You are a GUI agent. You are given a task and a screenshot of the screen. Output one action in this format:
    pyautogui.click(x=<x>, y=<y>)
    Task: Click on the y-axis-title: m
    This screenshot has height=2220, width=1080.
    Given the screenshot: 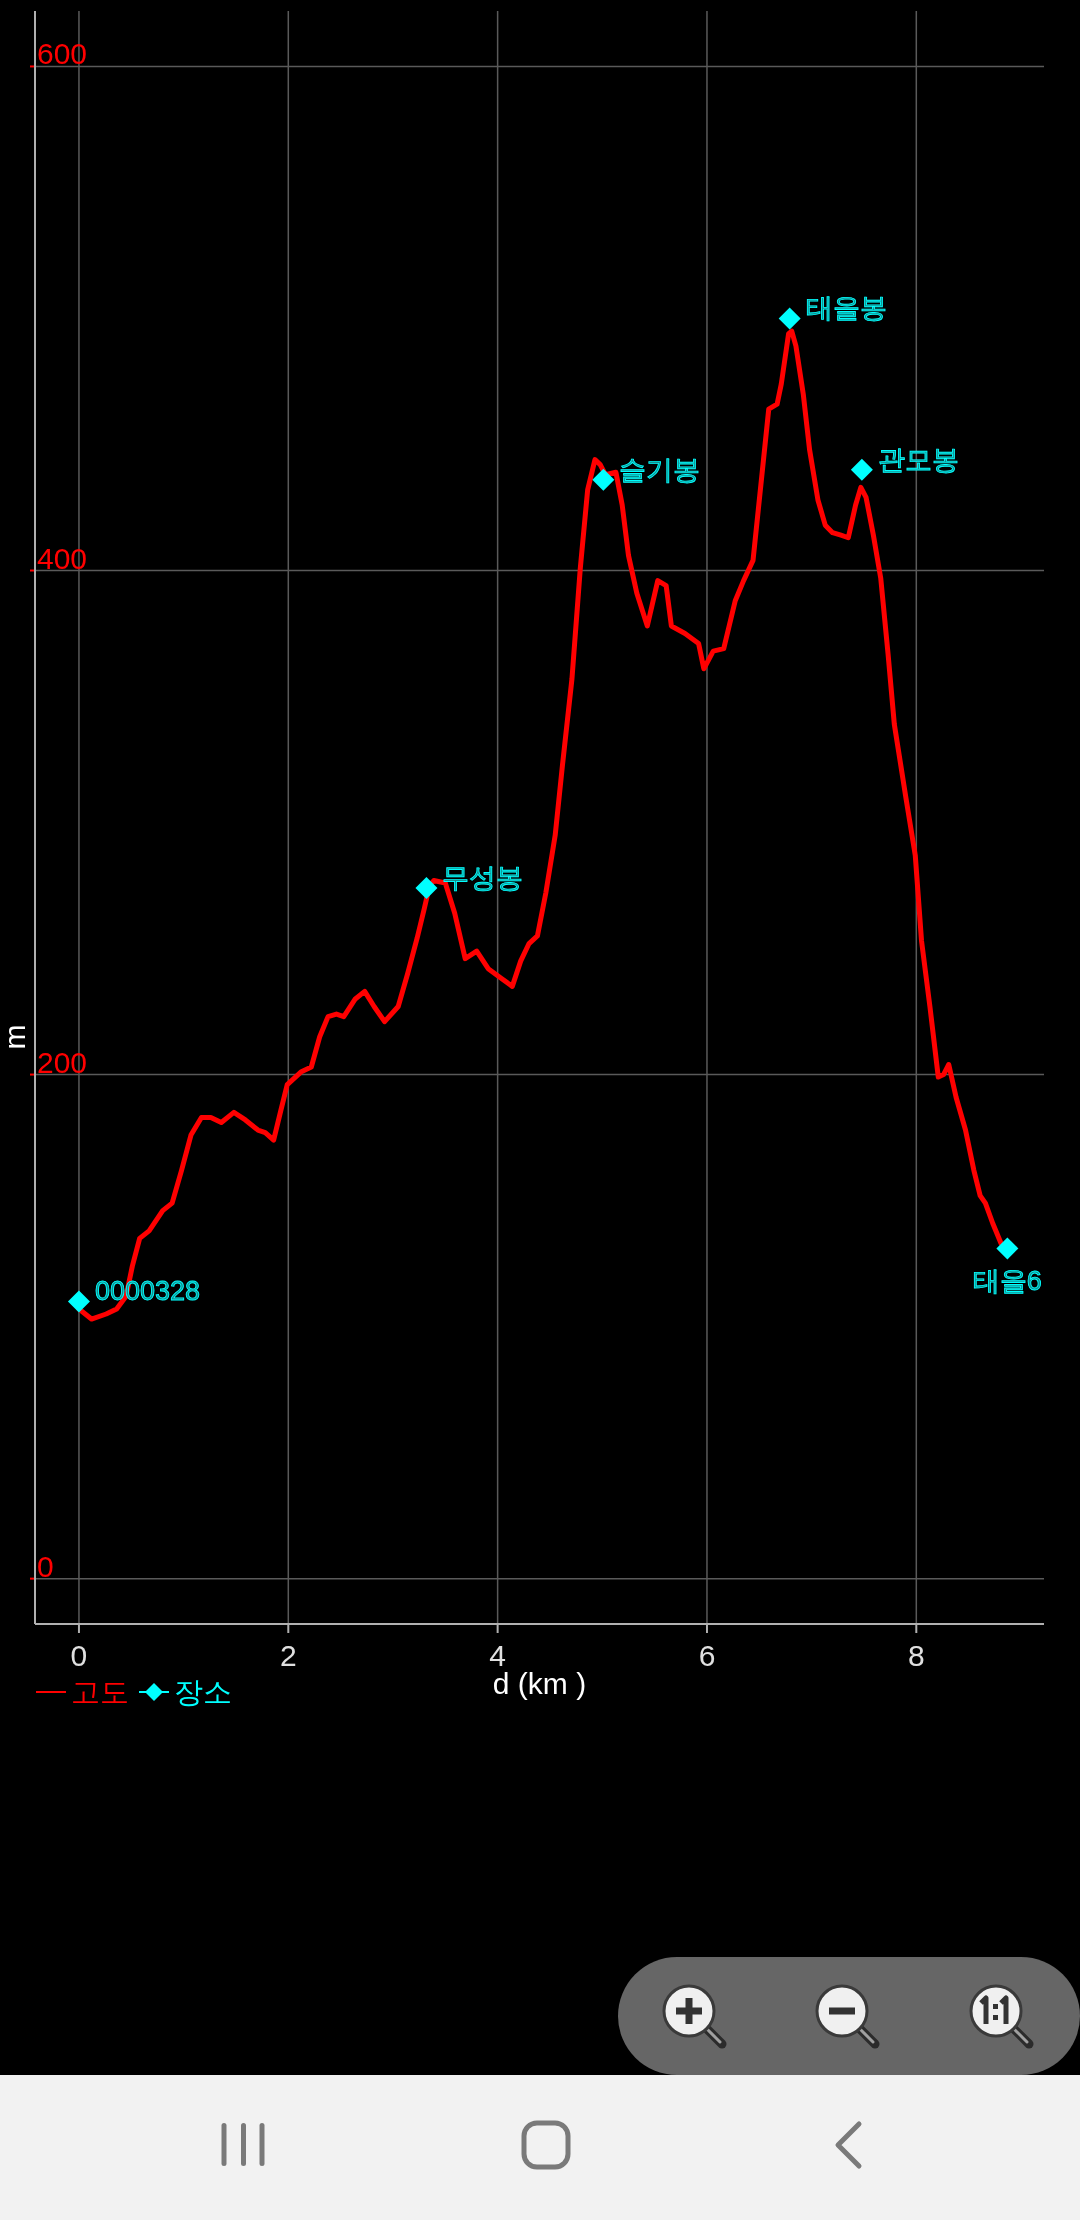 What is the action you would take?
    pyautogui.click(x=15, y=1037)
    